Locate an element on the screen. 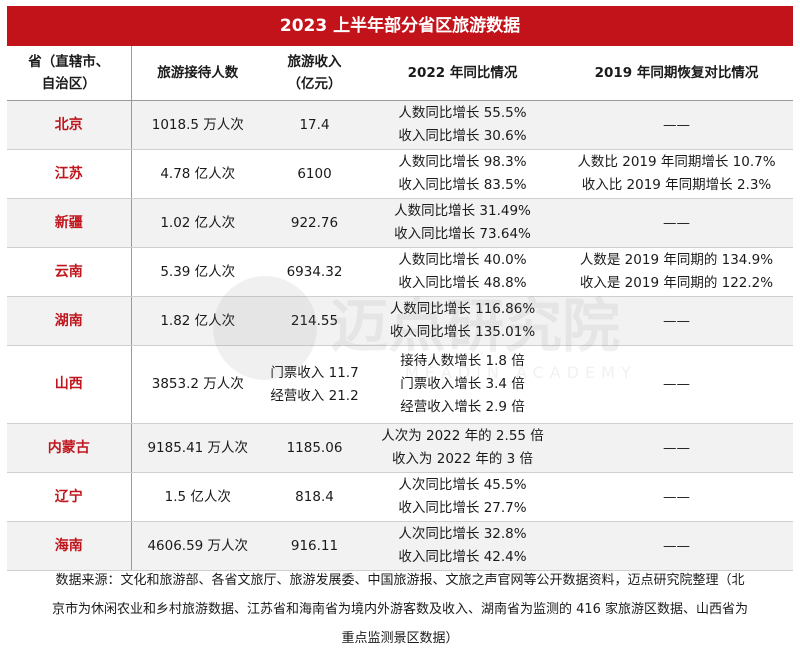  cell-yoy-2022: 人数同比增长 98.3% 收入同比增长 83.5% is located at coordinates (462, 174).